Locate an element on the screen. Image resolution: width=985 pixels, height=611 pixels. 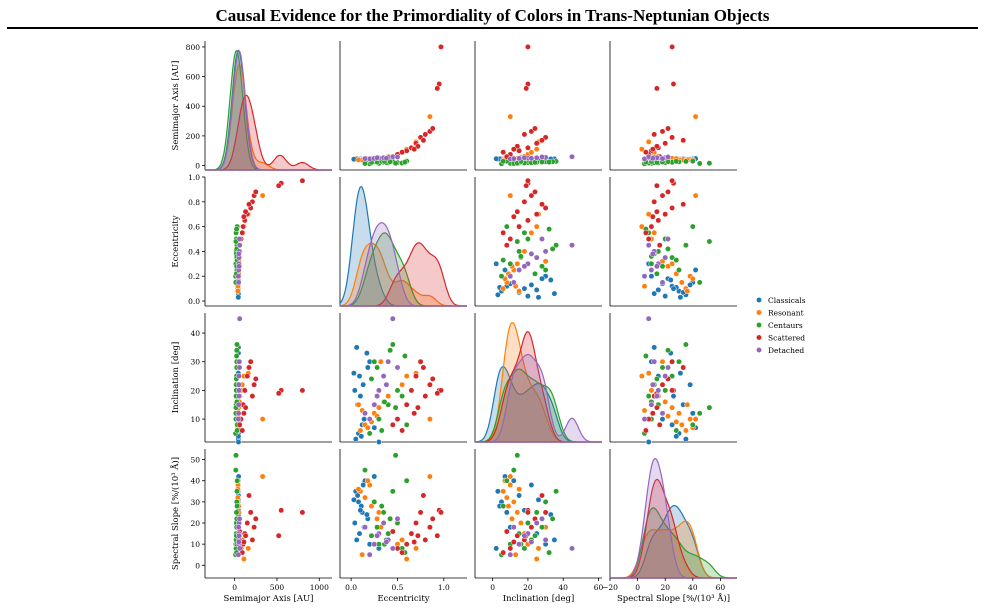
x-tick-label: 0.5 is located at coordinates (398, 587).